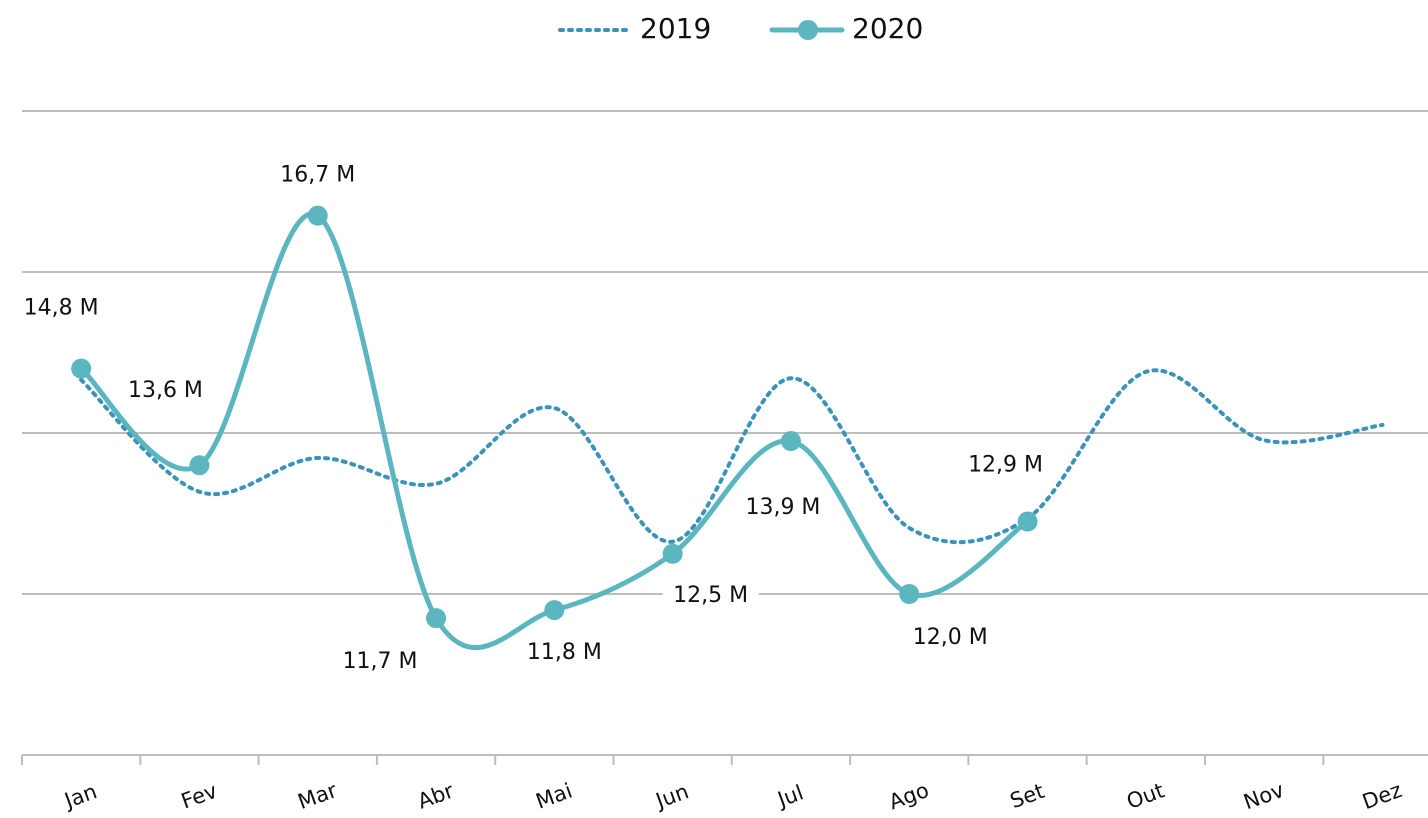 The width and height of the screenshot is (1428, 818). I want to click on data-label: 12,9 M, so click(1005, 465).